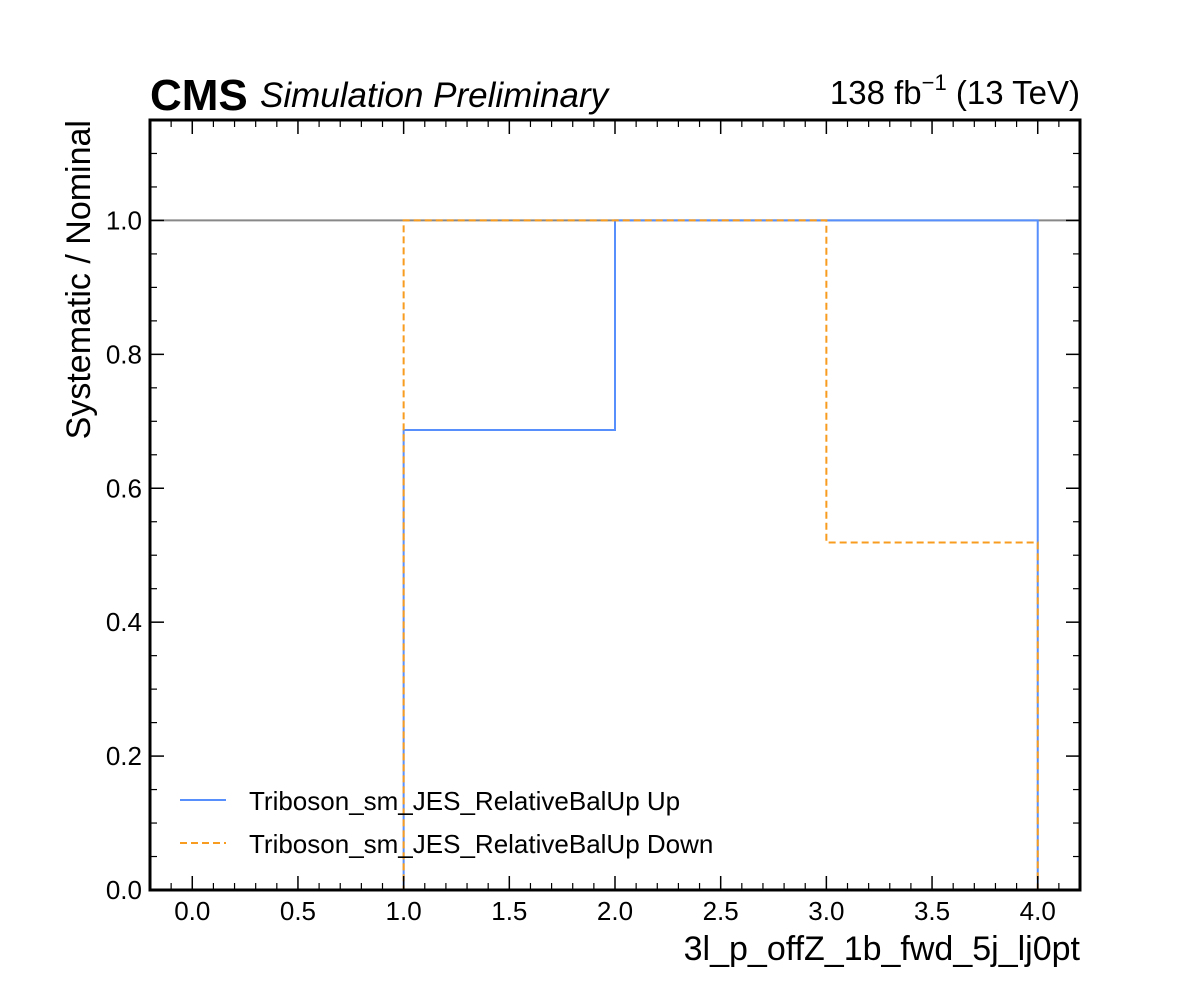 This screenshot has width=1200, height=1000. What do you see at coordinates (192, 911) in the screenshot?
I see `x-tick-label: 0.0` at bounding box center [192, 911].